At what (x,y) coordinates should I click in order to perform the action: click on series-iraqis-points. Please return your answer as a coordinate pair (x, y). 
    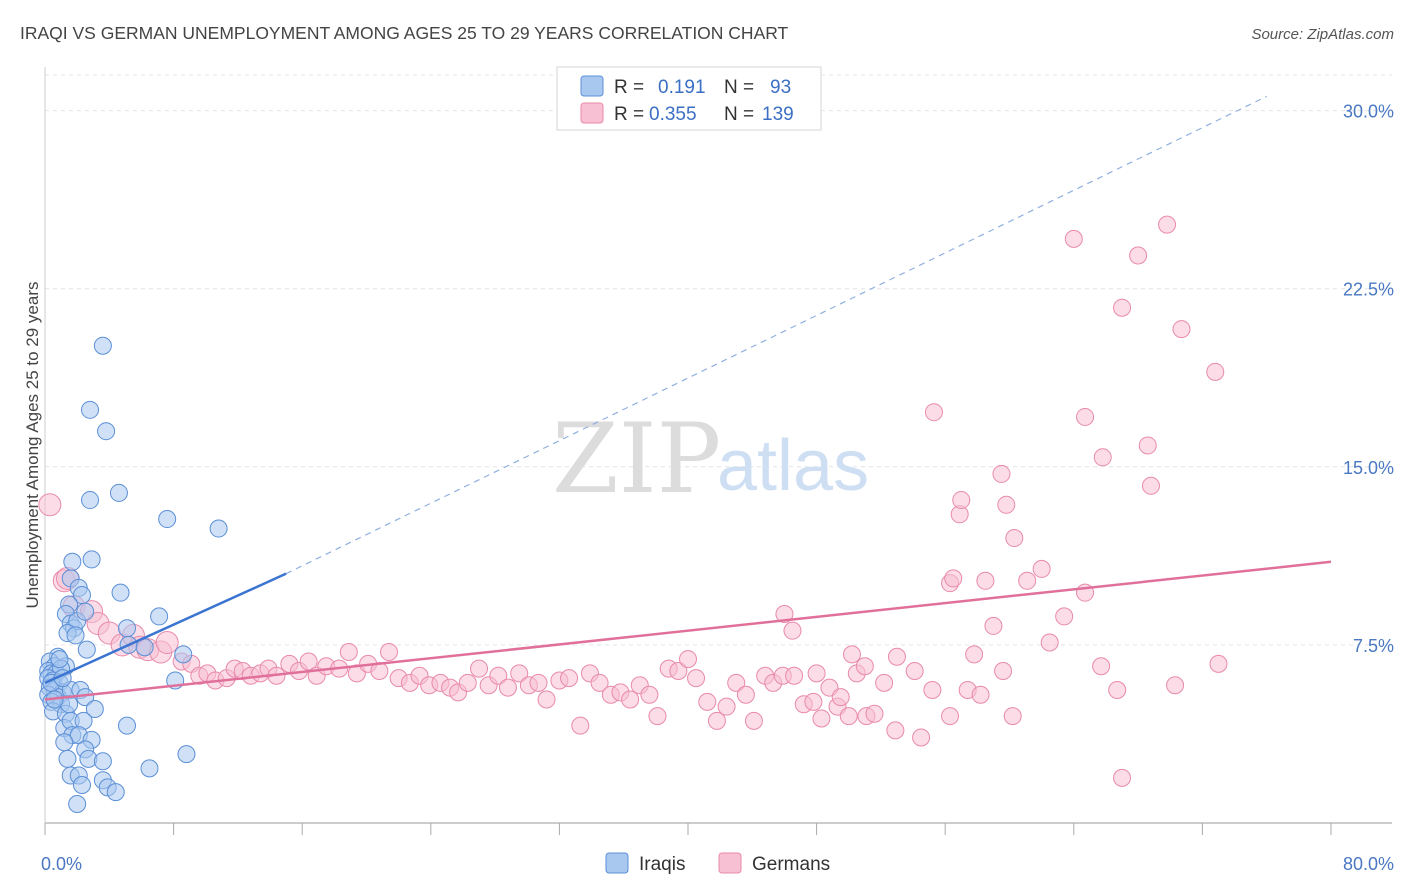
    Looking at the image, I should click on (133, 575).